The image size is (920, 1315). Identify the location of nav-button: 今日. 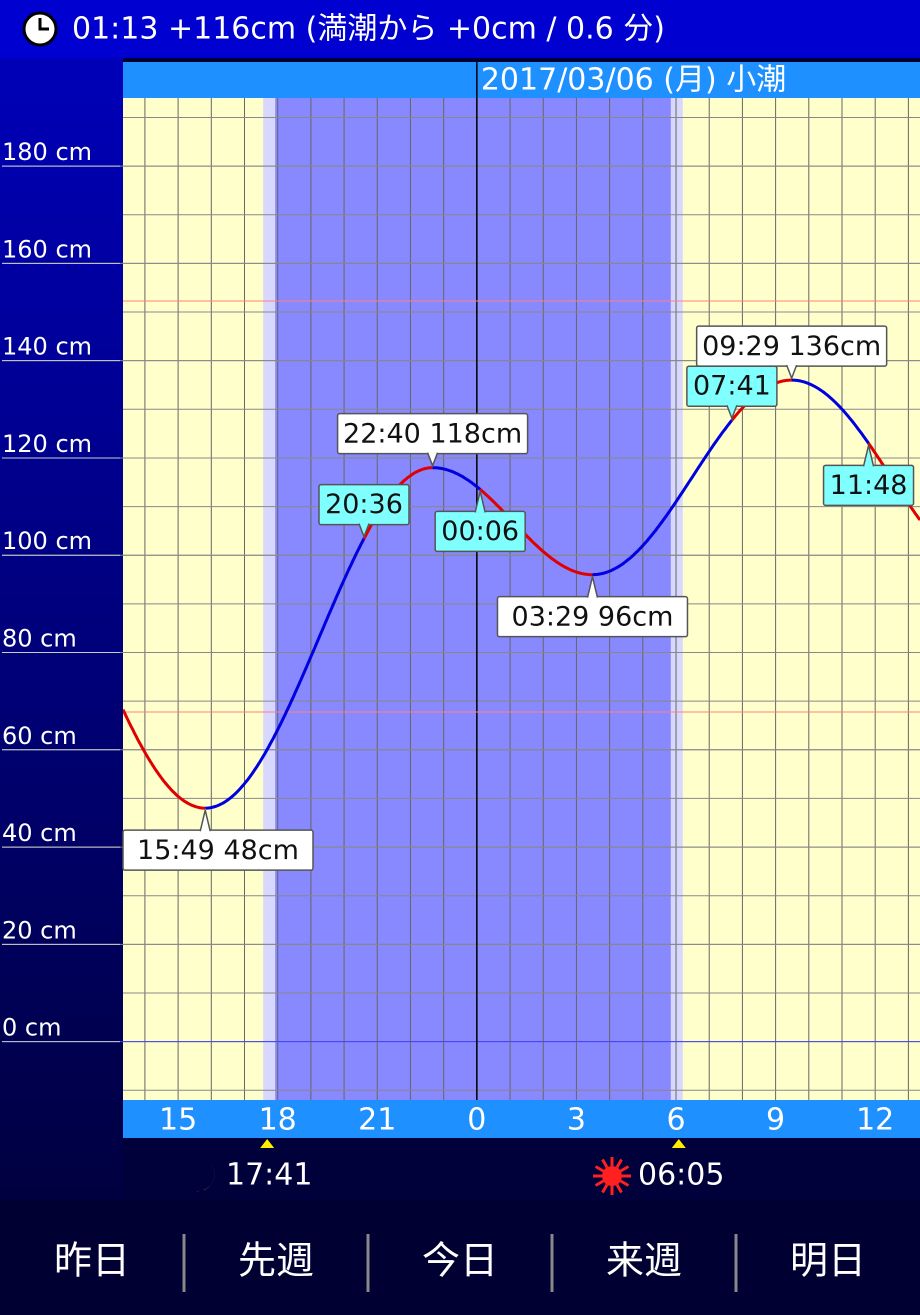
(460, 1261).